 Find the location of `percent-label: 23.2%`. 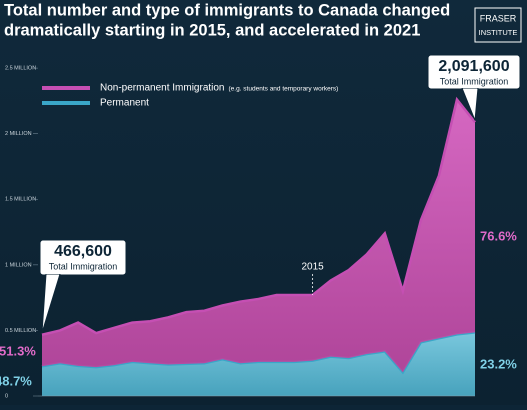

percent-label: 23.2% is located at coordinates (498, 363).